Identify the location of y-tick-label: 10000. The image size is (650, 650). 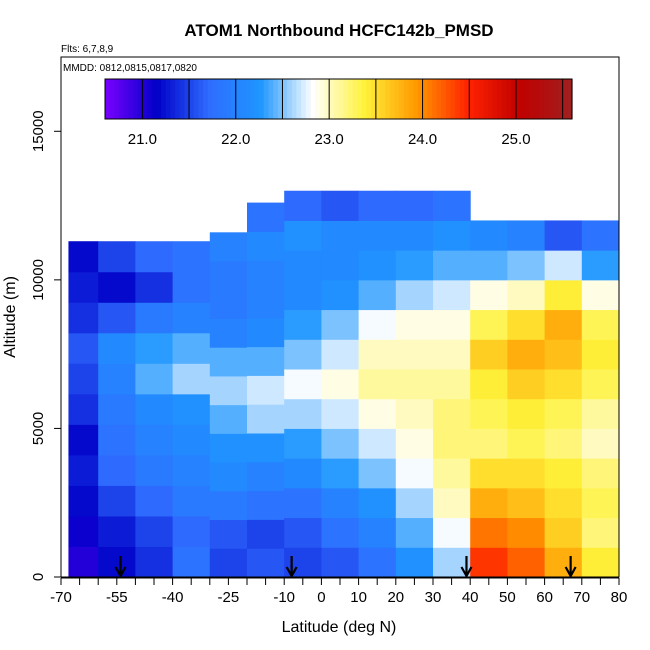
(38, 280).